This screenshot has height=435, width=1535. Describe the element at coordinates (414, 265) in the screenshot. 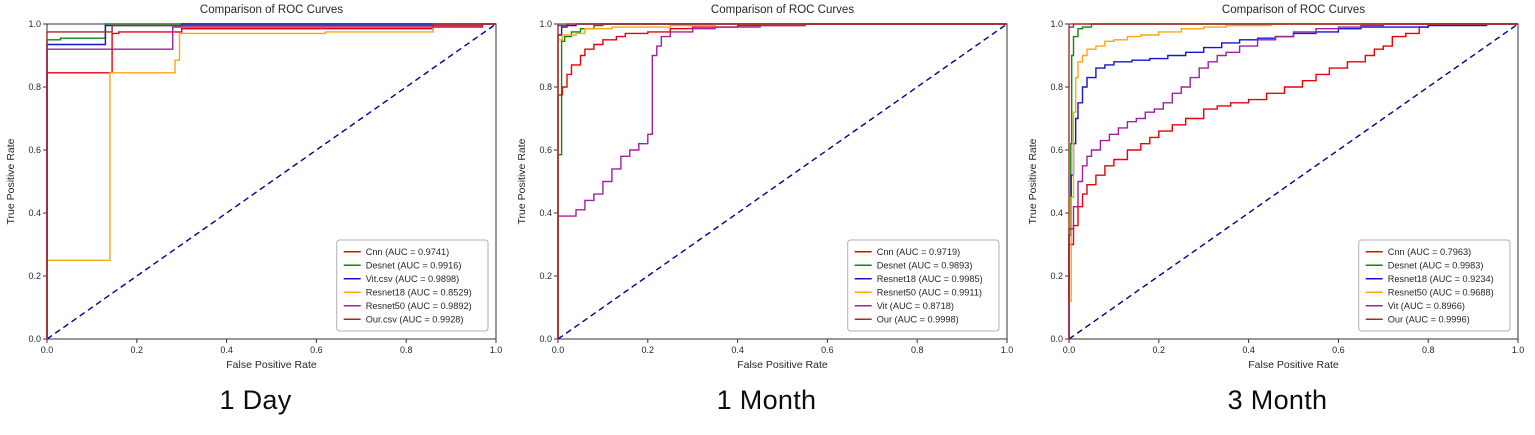

I see `legend-label: Desnet (AUC = 0.9916)` at that location.